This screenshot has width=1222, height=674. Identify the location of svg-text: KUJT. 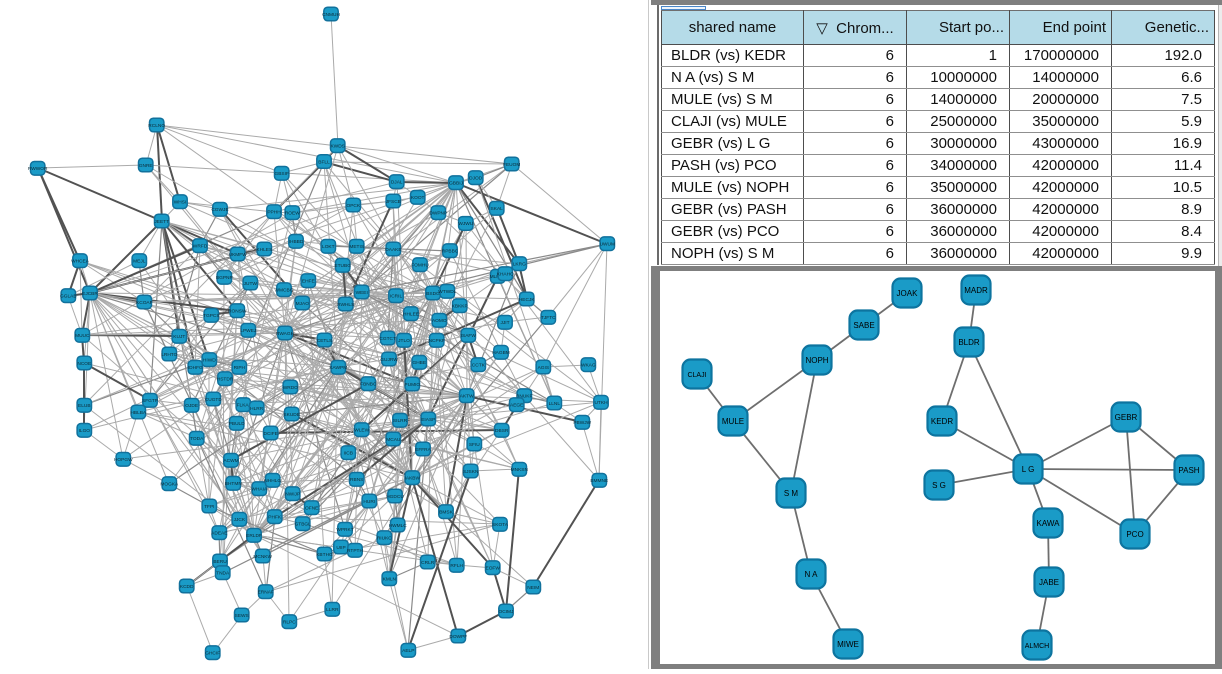
(179, 337).